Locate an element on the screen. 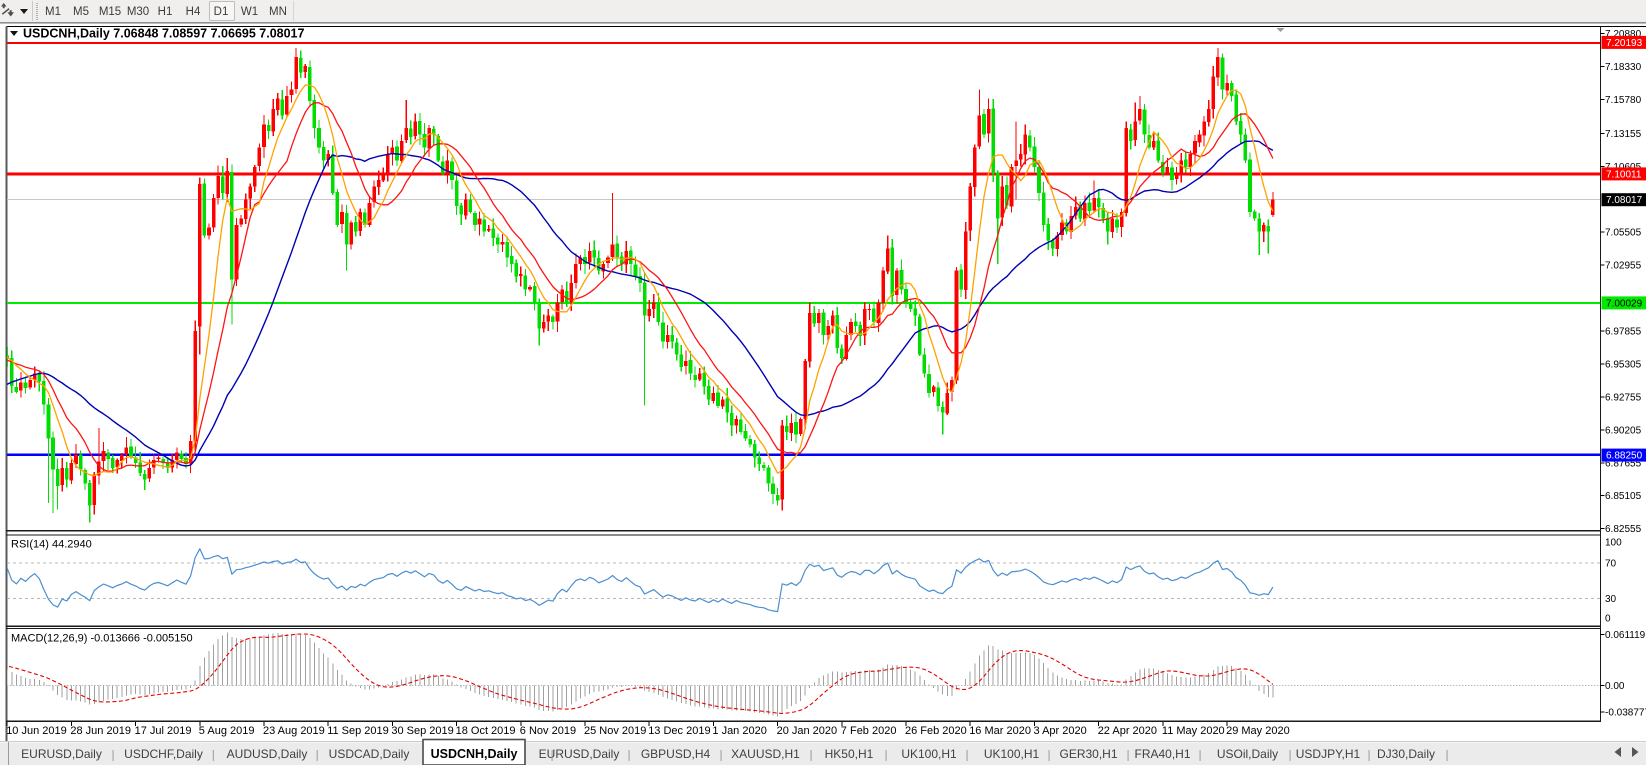 This screenshot has width=1646, height=765. svg-text: 18 Oct 2019 is located at coordinates (486, 731).